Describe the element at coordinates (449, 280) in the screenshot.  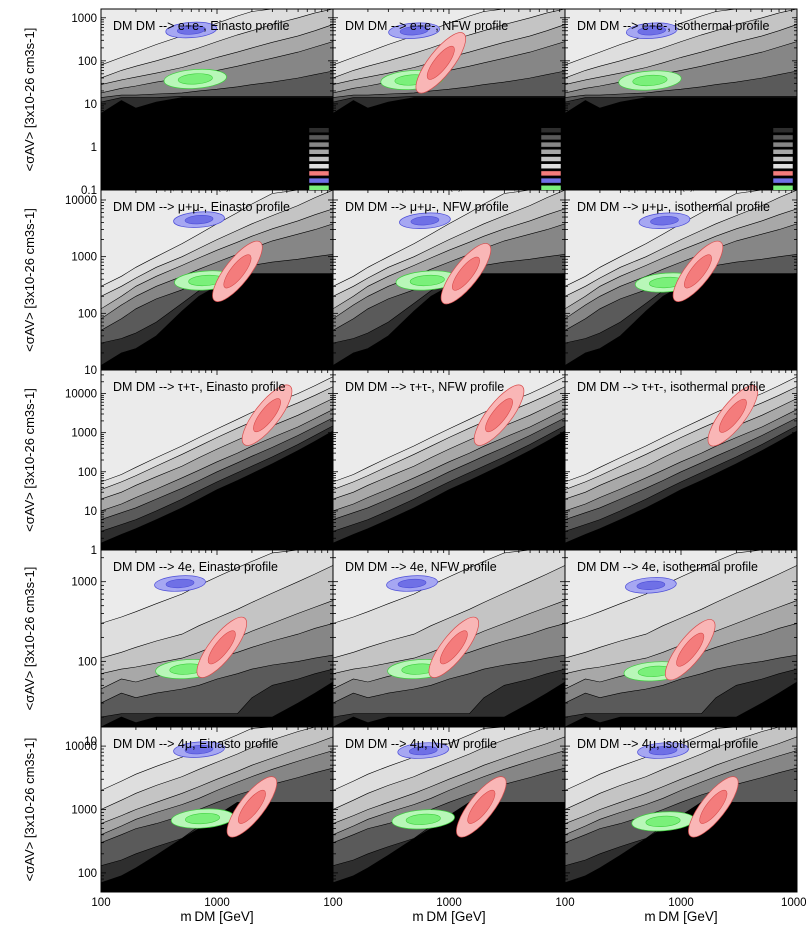
I see `panel-1-1: DM DM --> μ+μ-, NFW profile` at that location.